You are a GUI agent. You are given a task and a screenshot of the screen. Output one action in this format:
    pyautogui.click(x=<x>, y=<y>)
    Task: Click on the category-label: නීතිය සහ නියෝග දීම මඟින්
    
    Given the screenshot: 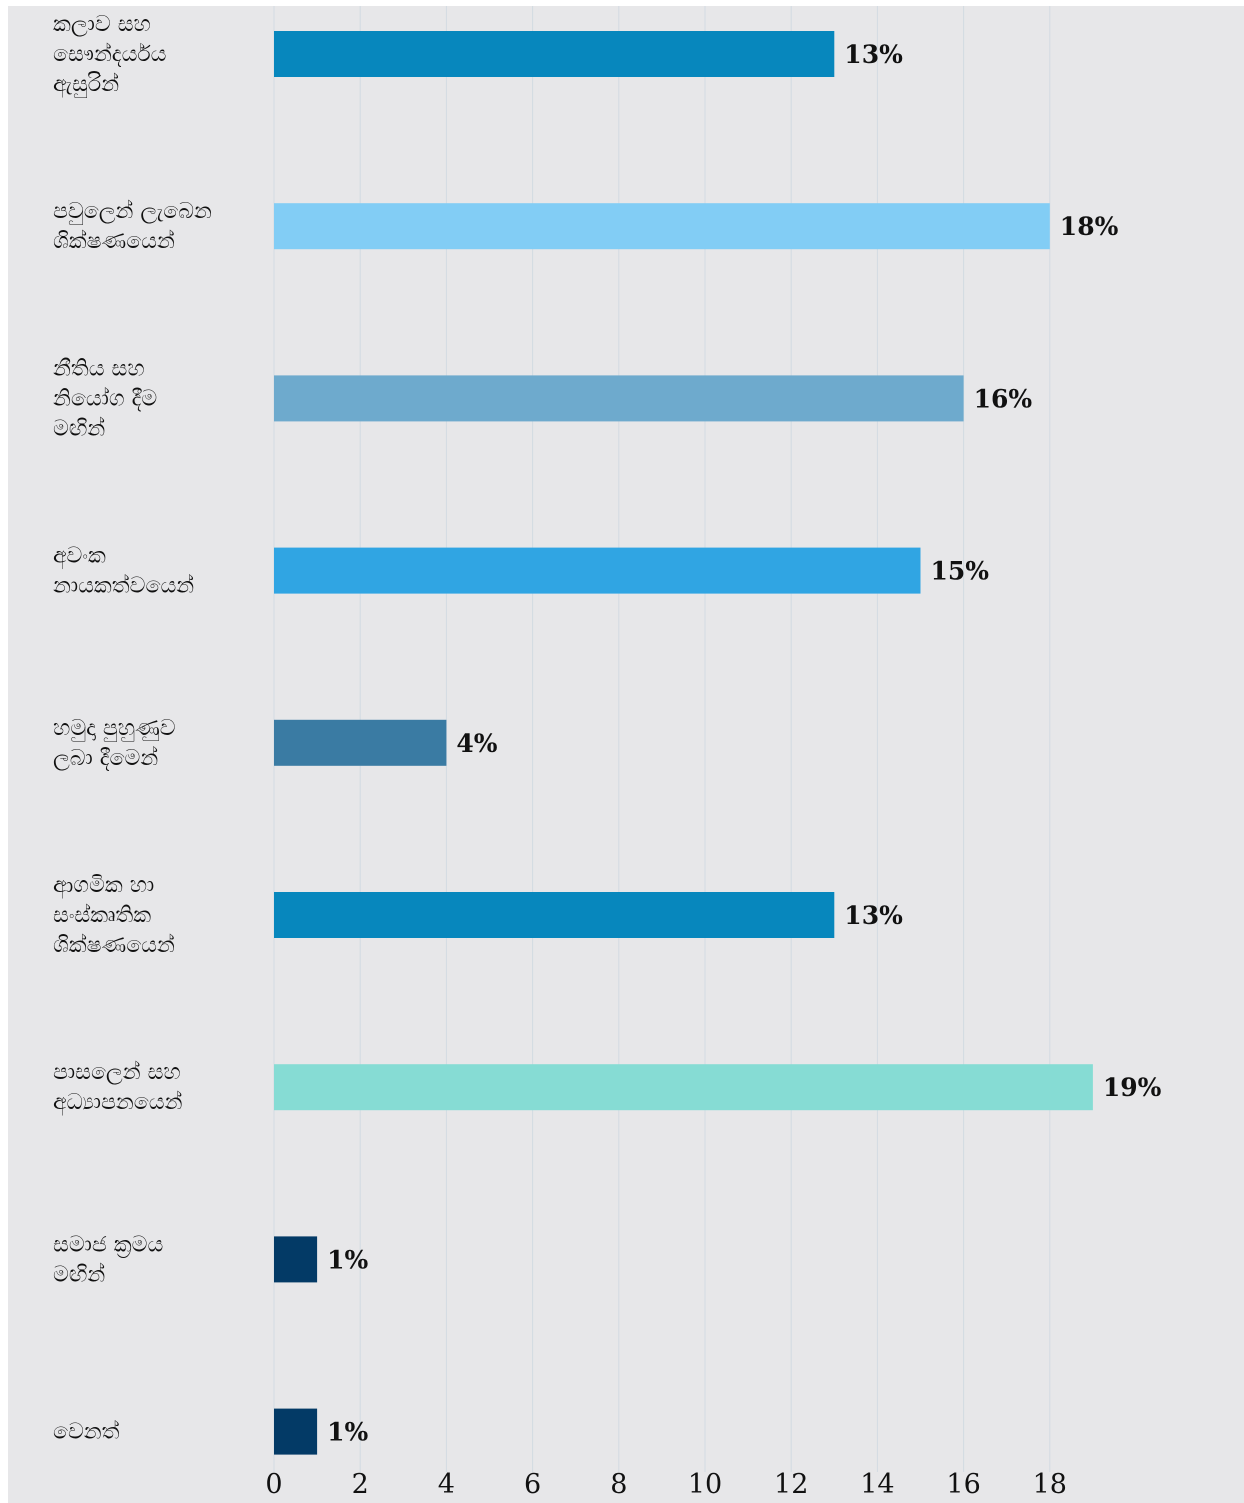 What is the action you would take?
    pyautogui.click(x=105, y=398)
    